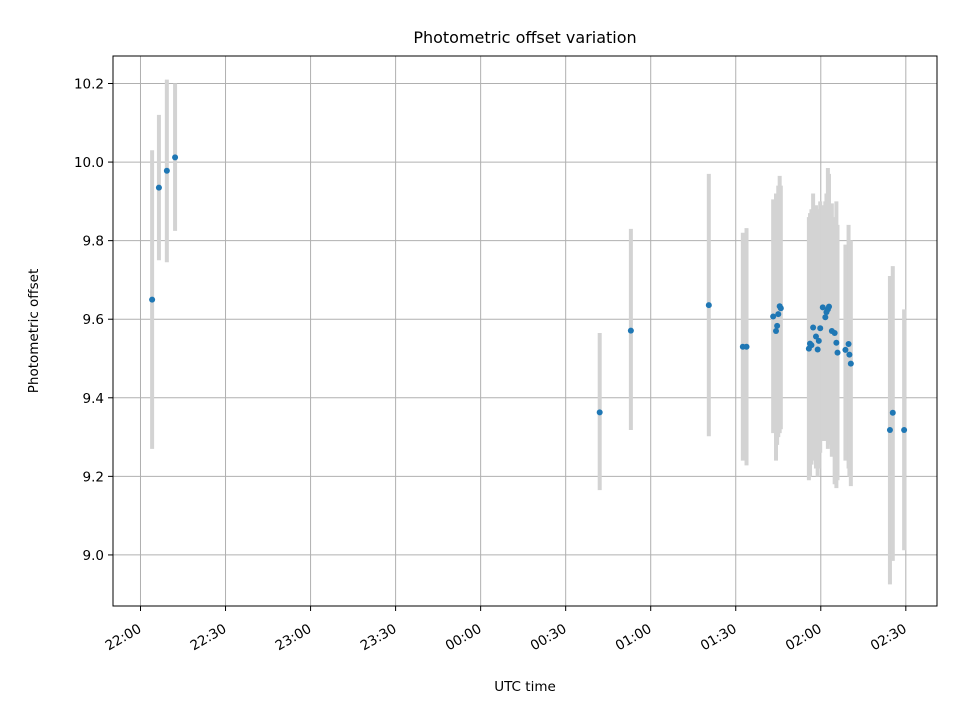 This screenshot has height=720, width=960. What do you see at coordinates (525, 687) in the screenshot?
I see `x-axis-label: UTC time` at bounding box center [525, 687].